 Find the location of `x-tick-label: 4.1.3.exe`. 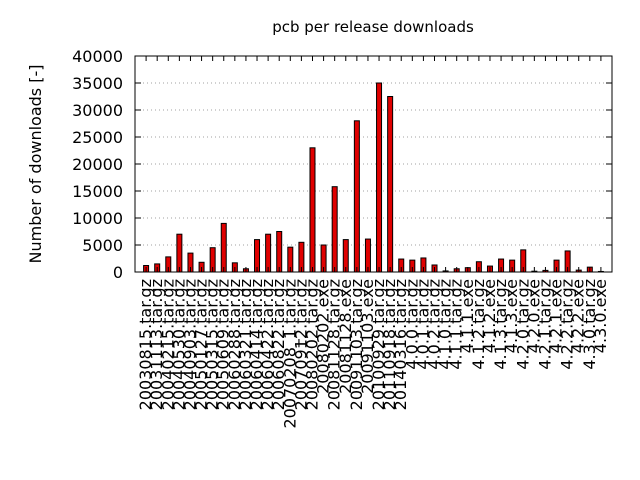

x-tick-label: 4.1.3.exe is located at coordinates (511, 316).